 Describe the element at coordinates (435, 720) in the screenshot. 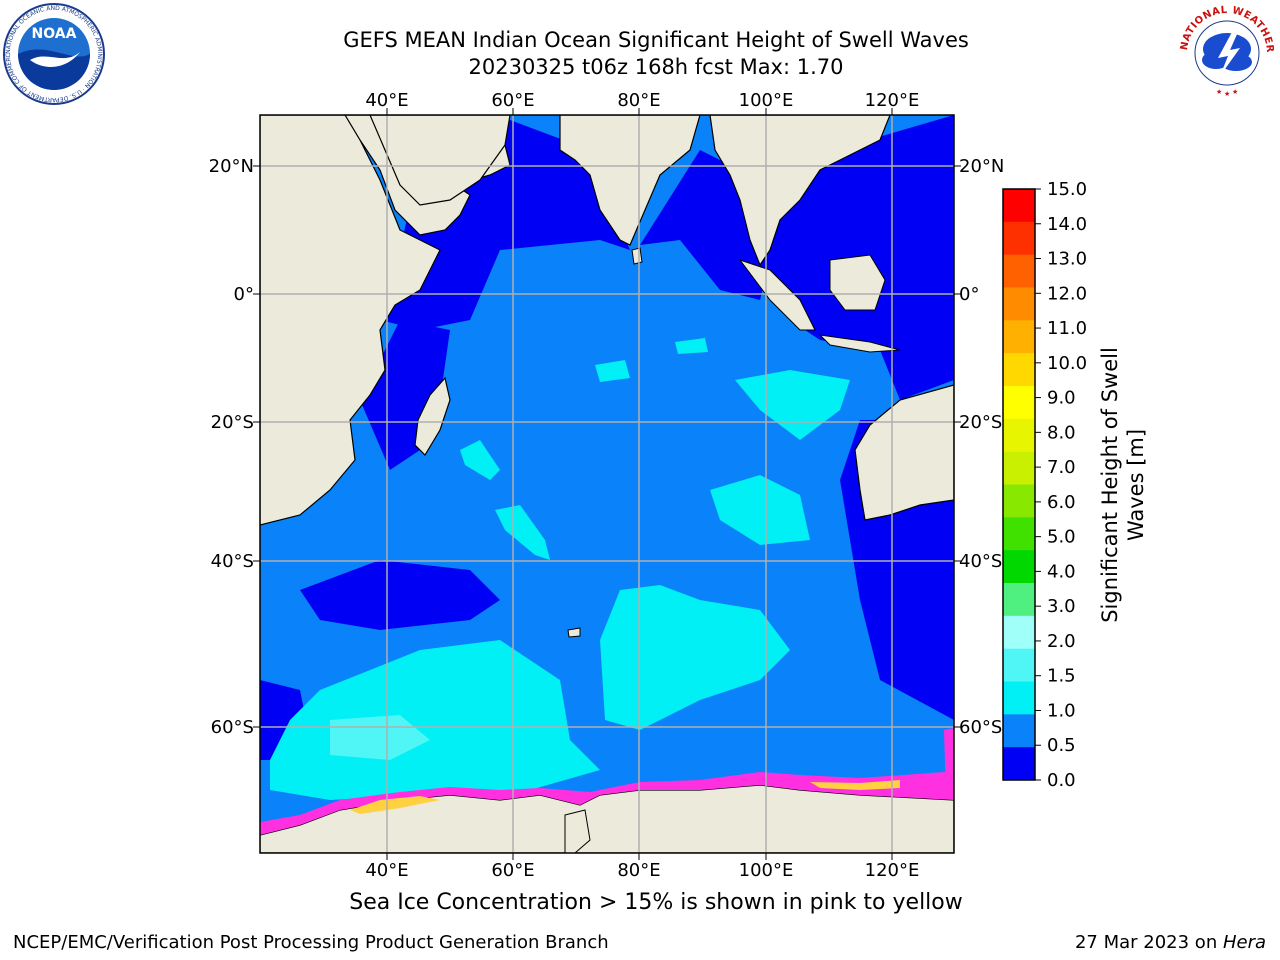

I see `swell-high-south-west` at that location.